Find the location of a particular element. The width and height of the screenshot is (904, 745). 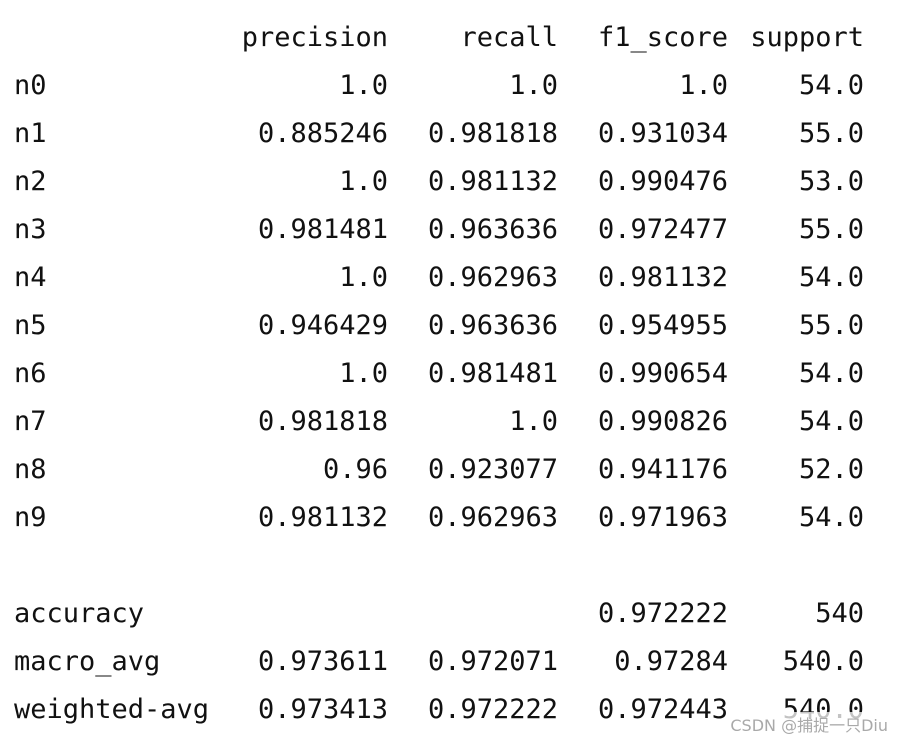

summary-row: macro_avg 0.973611 0.972071 0.97284 540.0 is located at coordinates (454, 662).